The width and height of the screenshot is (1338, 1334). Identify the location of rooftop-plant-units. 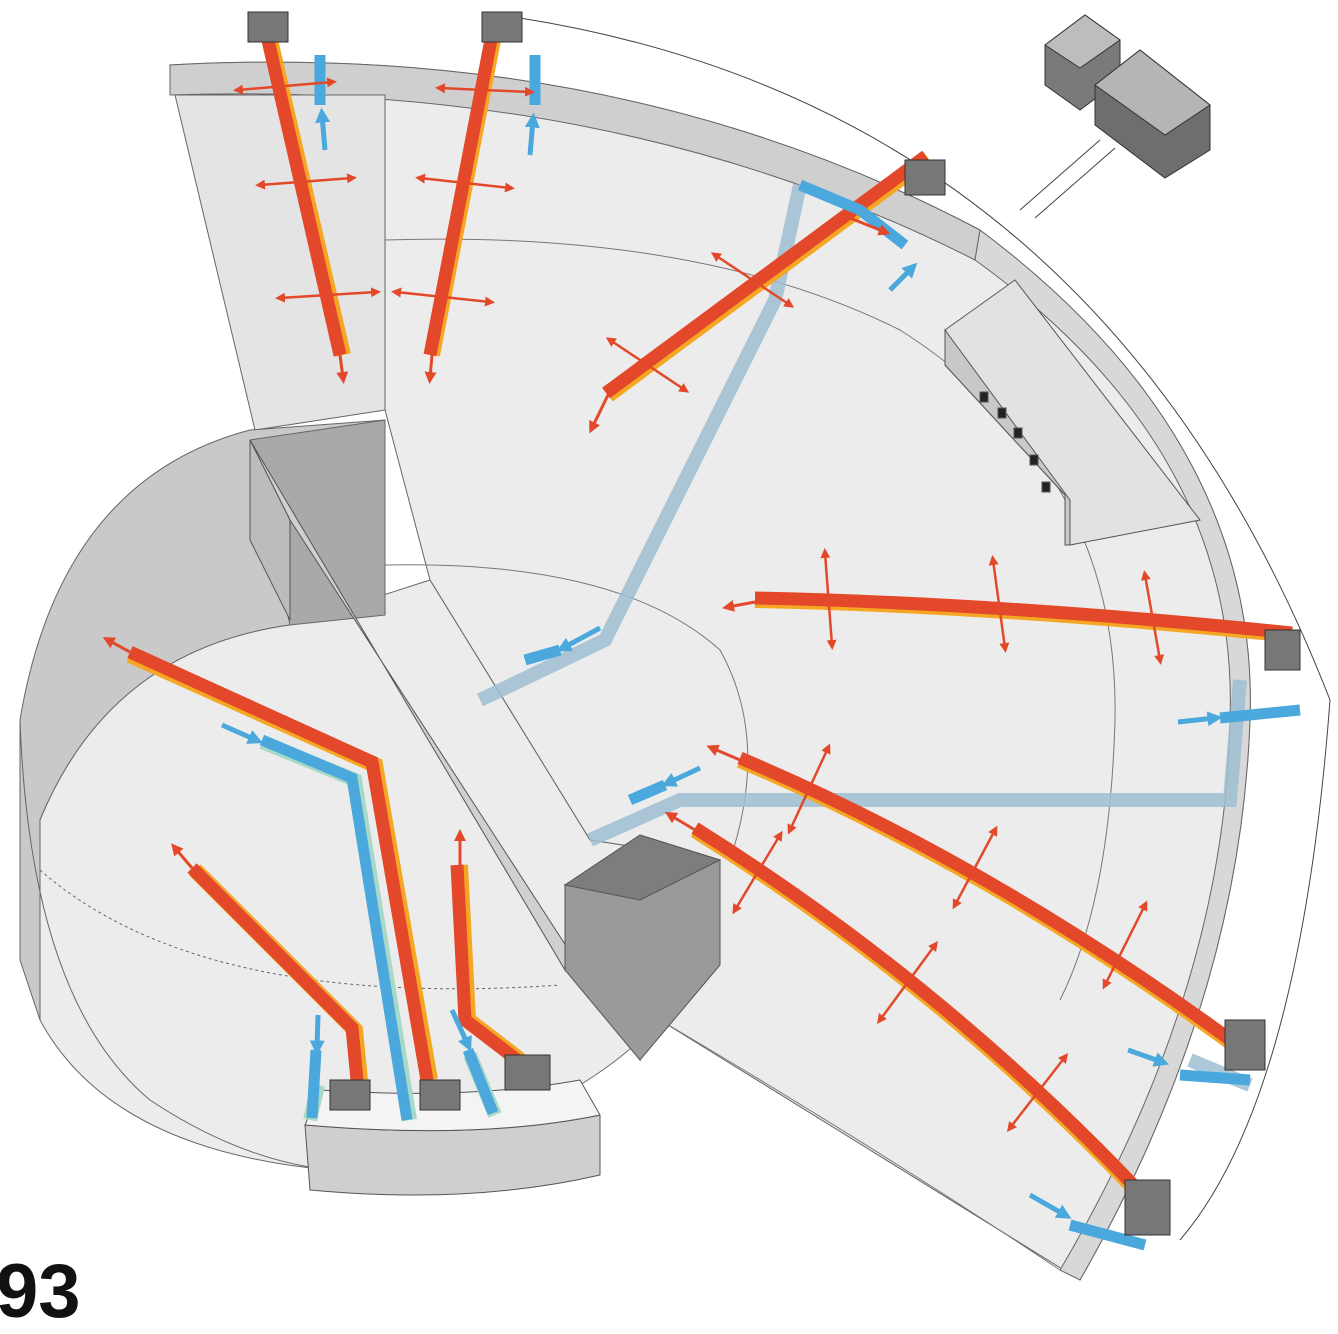
(1127, 96).